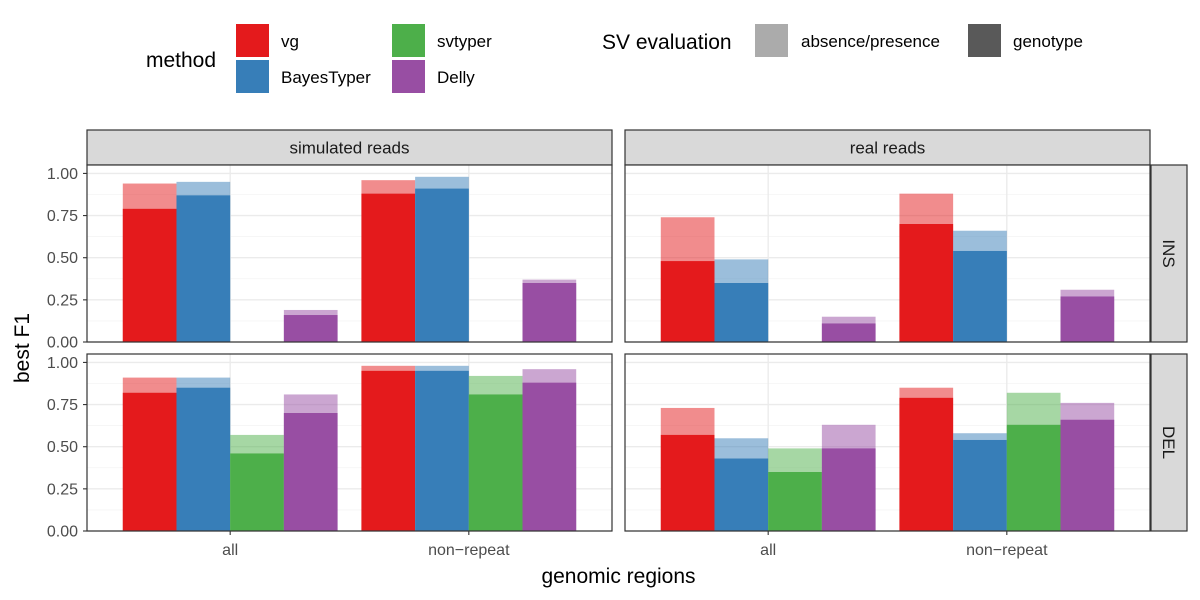 The width and height of the screenshot is (1200, 600). I want to click on panel-real-reads-del, so click(887, 442).